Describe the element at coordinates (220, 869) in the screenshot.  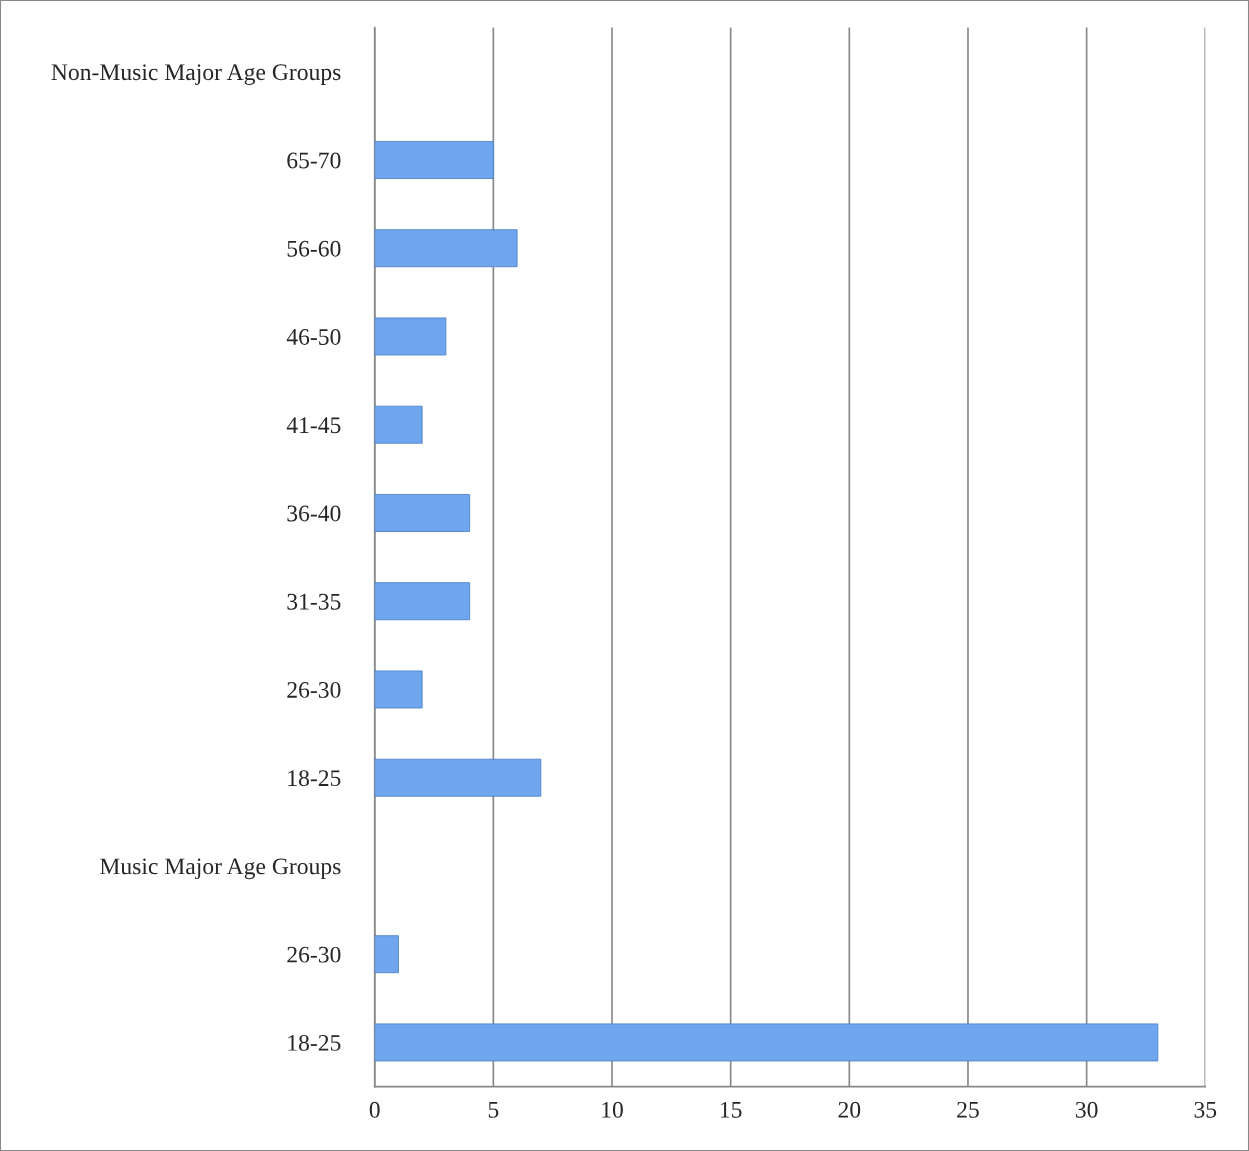
I see `y-tick-label: Music Major Age Groups` at that location.